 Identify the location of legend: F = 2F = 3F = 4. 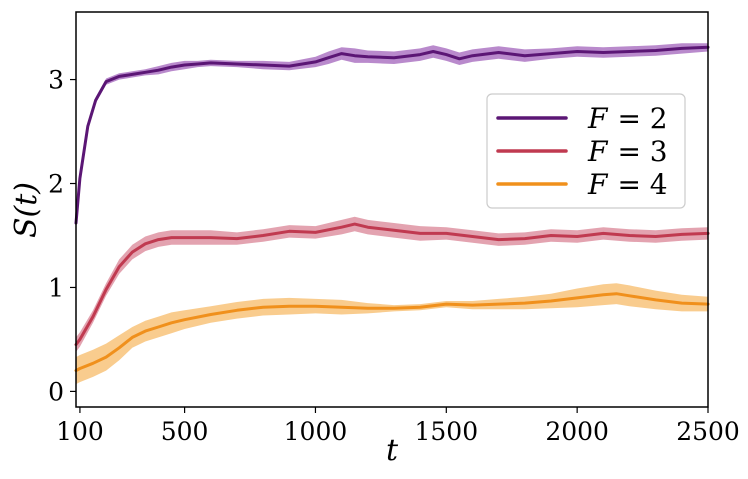
(586, 151).